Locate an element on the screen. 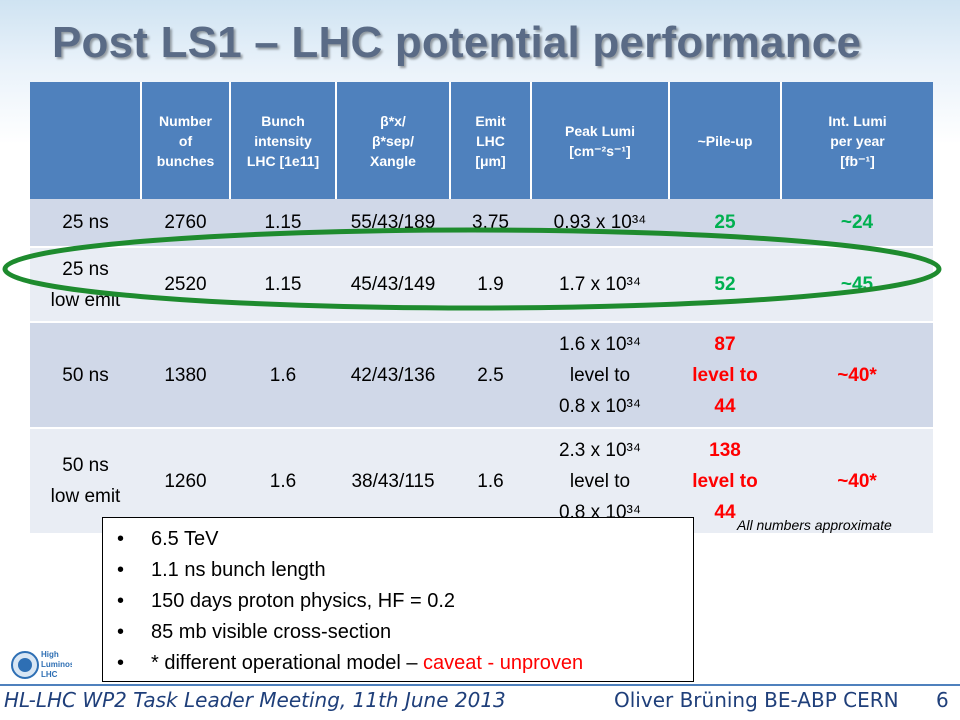 The height and width of the screenshot is (720, 960). list-item: • 150 days proton physics, HF = 0.2 is located at coordinates (405, 601).